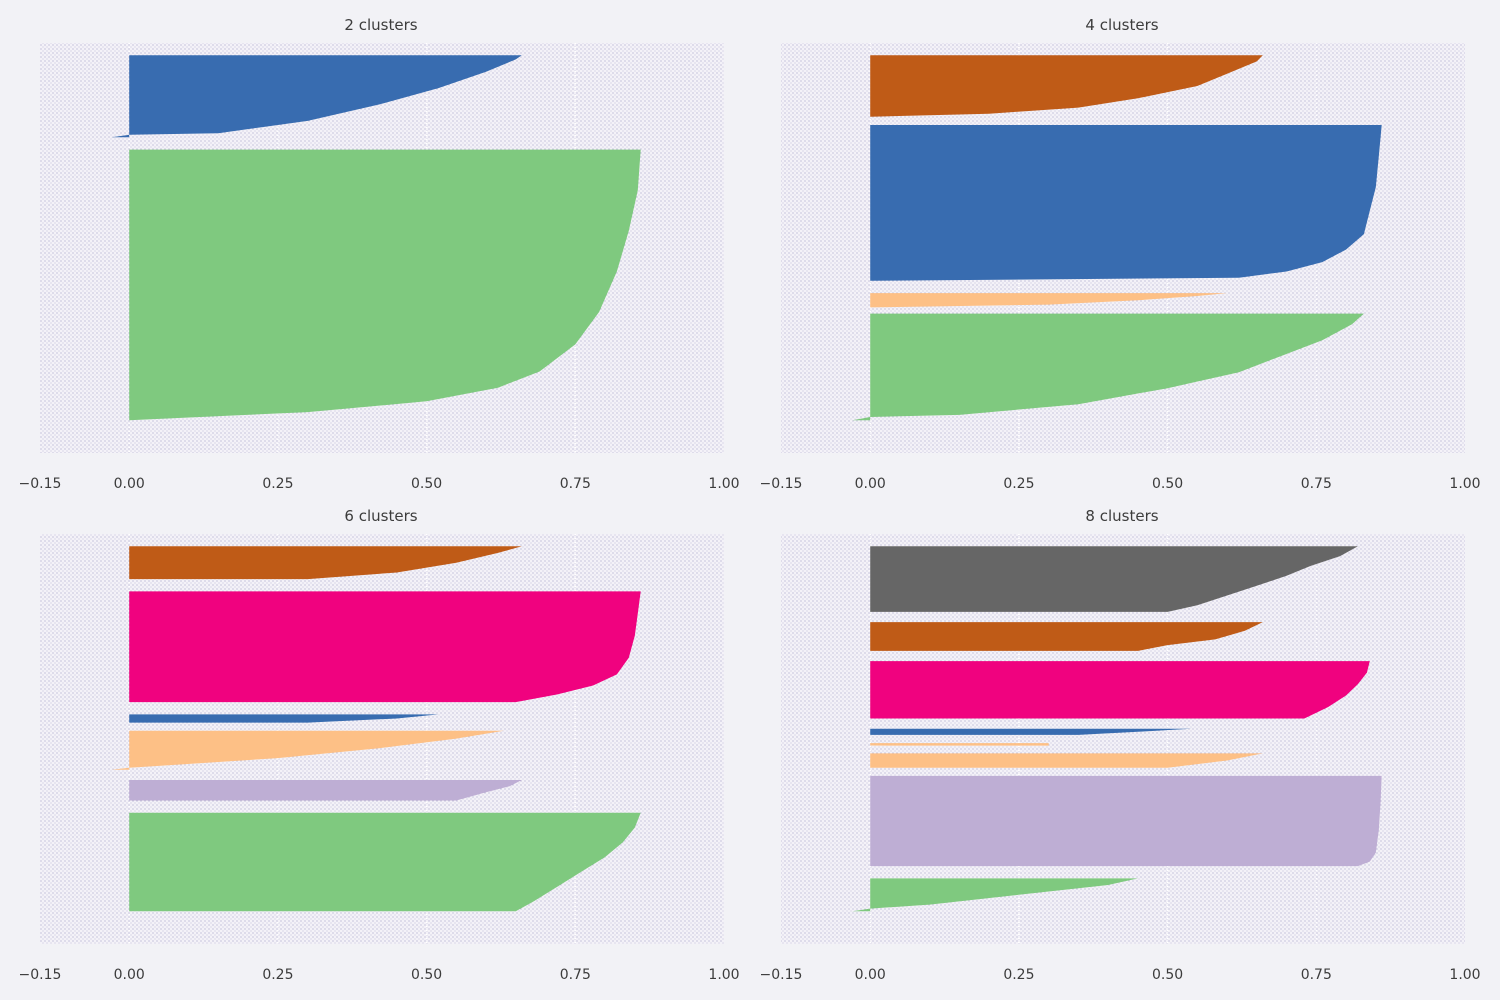 This screenshot has width=1500, height=1000. What do you see at coordinates (380, 25) in the screenshot?
I see `panel-title: 2 clusters` at bounding box center [380, 25].